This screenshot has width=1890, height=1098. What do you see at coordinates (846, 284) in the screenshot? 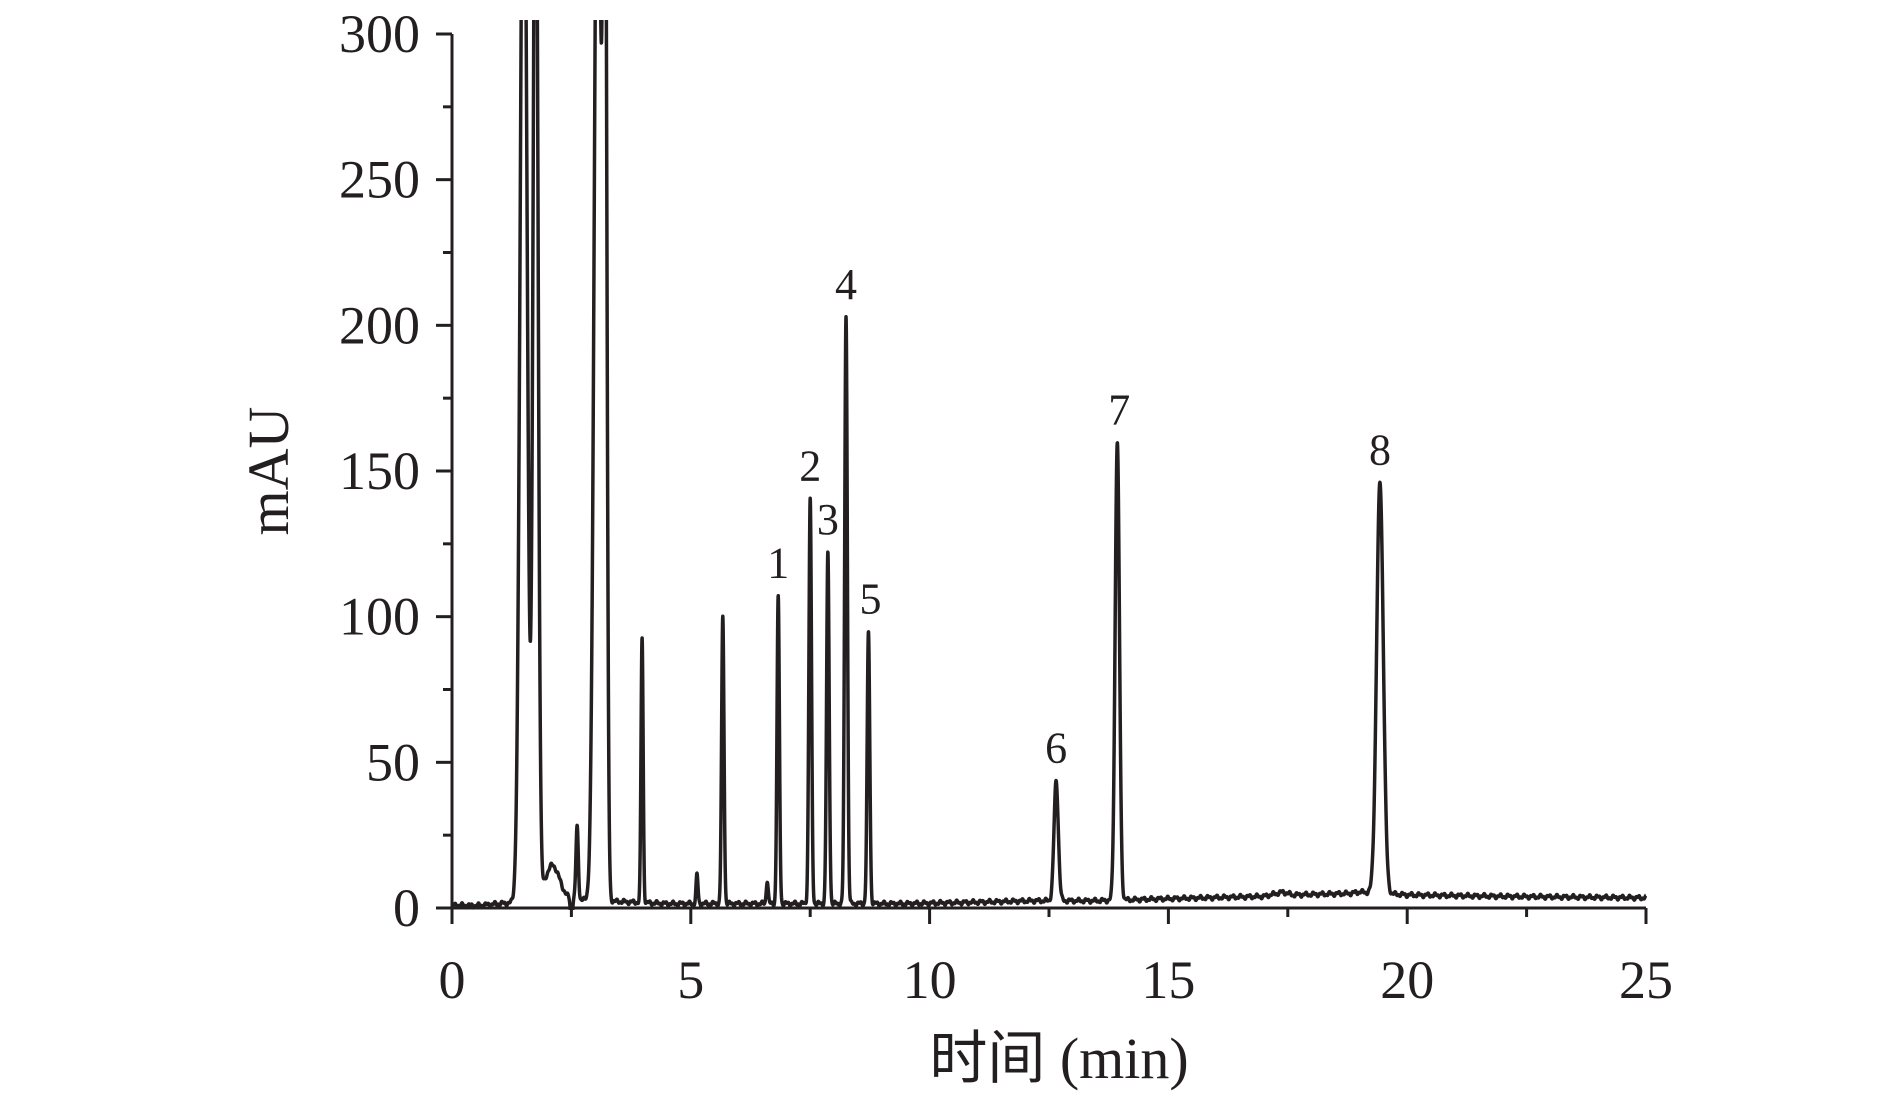
I see `peak-label-4: 4` at bounding box center [846, 284].